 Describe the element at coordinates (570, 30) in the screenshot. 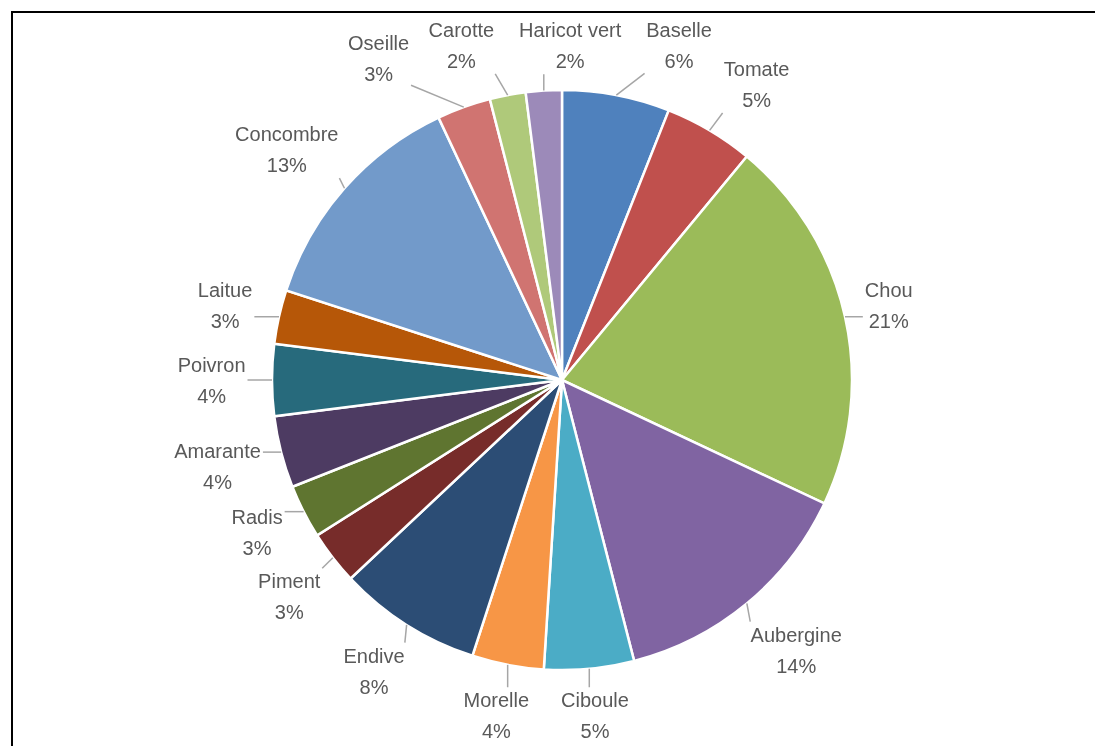

I see `slice-label: Haricot vert` at that location.